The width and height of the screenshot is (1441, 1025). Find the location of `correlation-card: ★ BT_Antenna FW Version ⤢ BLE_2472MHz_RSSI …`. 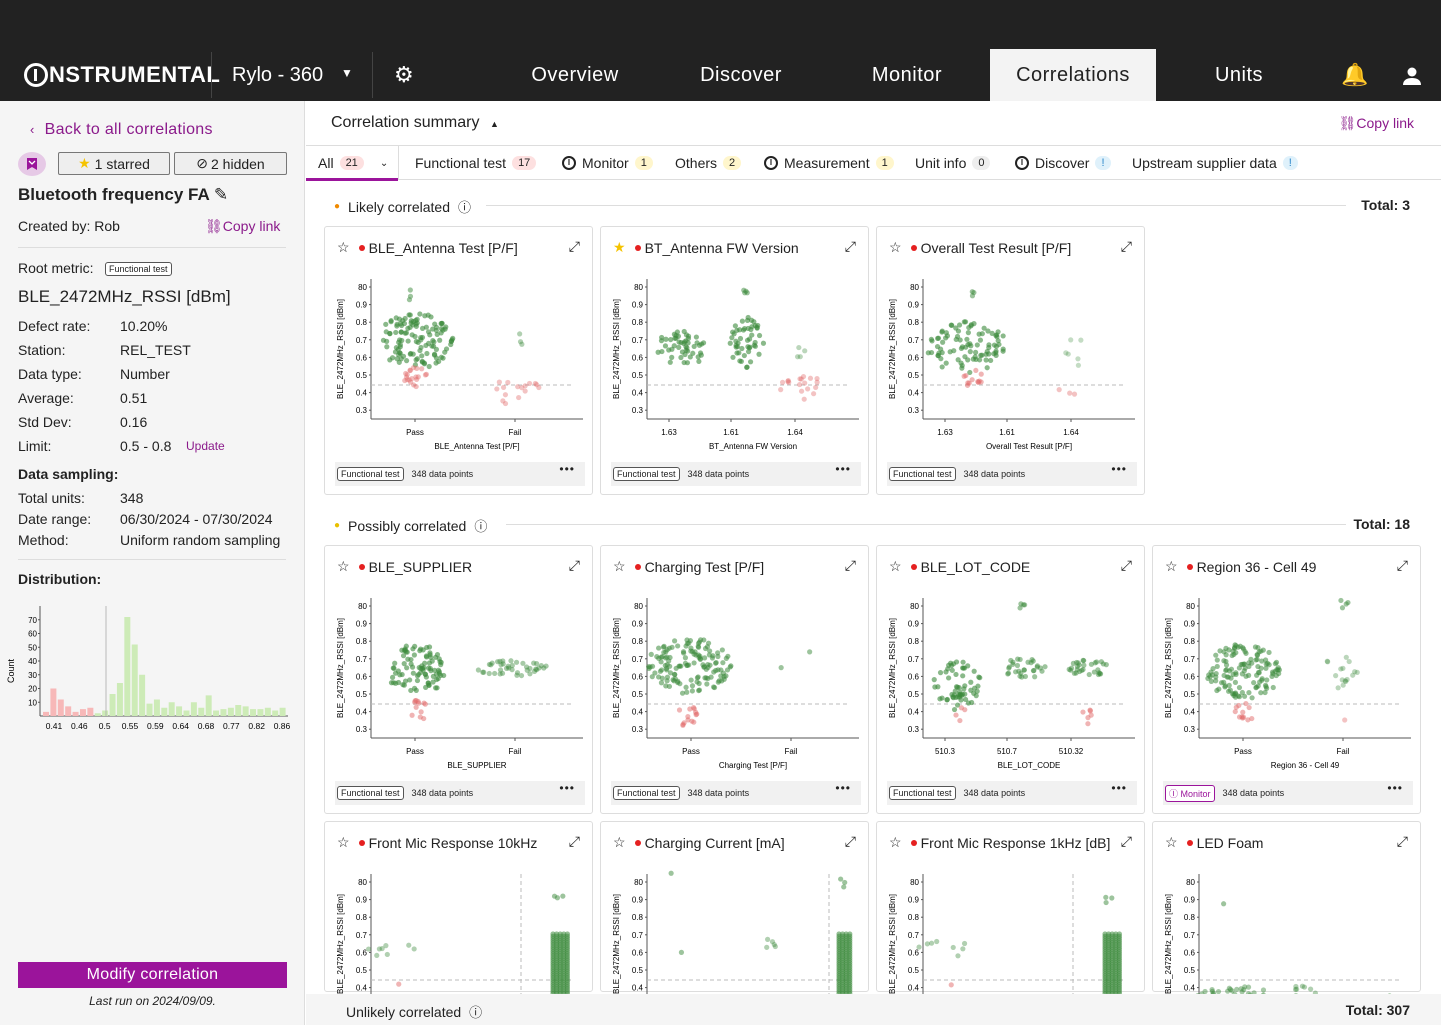

correlation-card: ★ BT_Antenna FW Version ⤢ BLE_2472MHz_RSSI … is located at coordinates (734, 360).